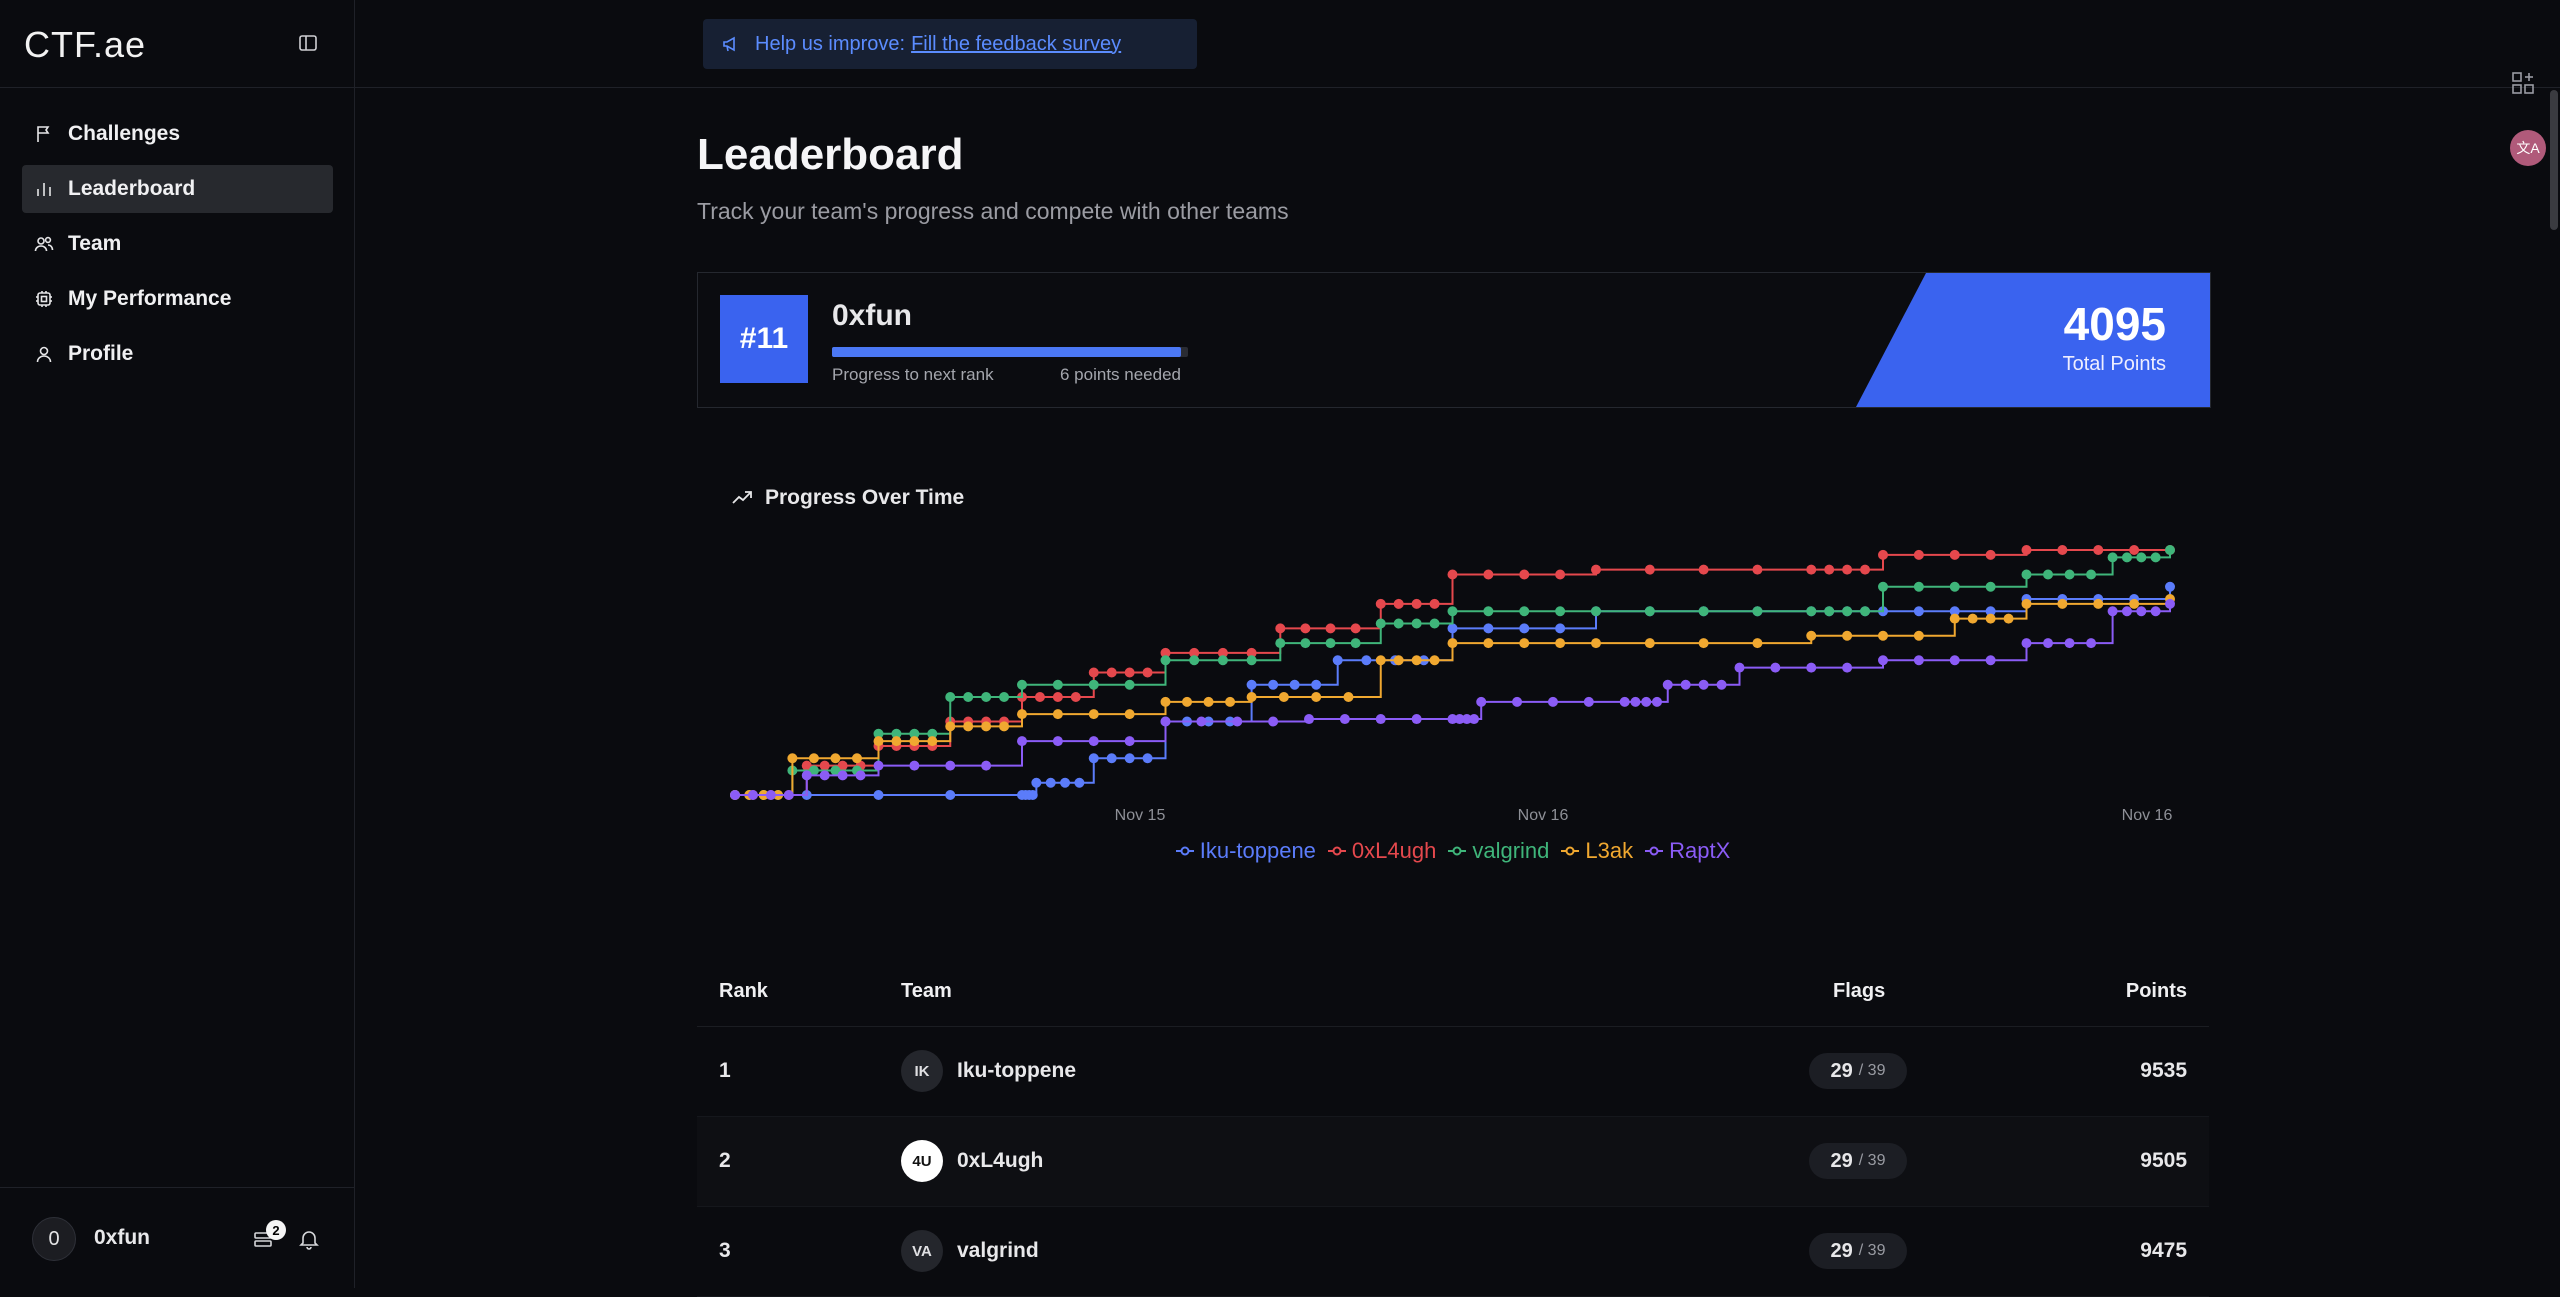 This screenshot has width=2560, height=1297. I want to click on header-team: Team, so click(926, 991).